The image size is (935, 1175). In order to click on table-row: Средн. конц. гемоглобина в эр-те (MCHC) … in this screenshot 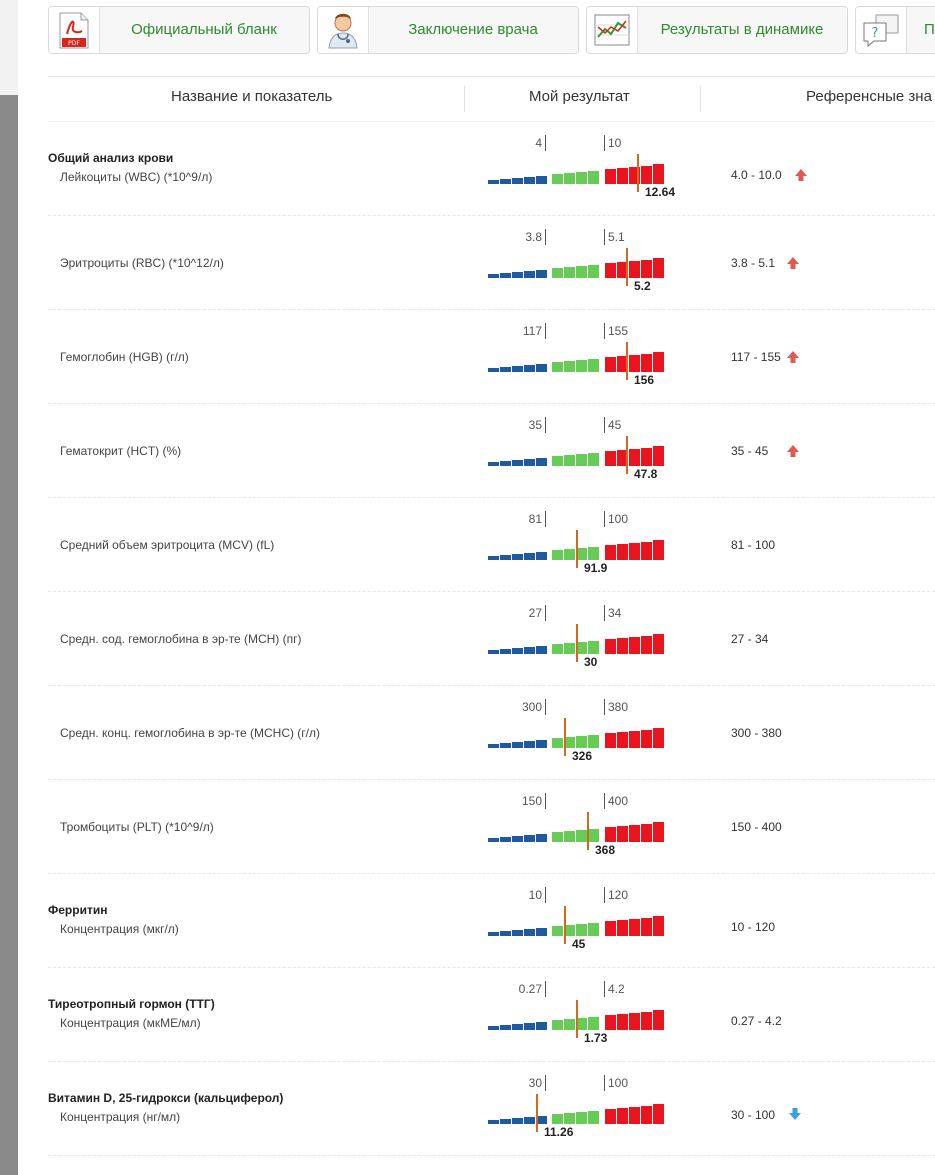, I will do `click(491, 733)`.